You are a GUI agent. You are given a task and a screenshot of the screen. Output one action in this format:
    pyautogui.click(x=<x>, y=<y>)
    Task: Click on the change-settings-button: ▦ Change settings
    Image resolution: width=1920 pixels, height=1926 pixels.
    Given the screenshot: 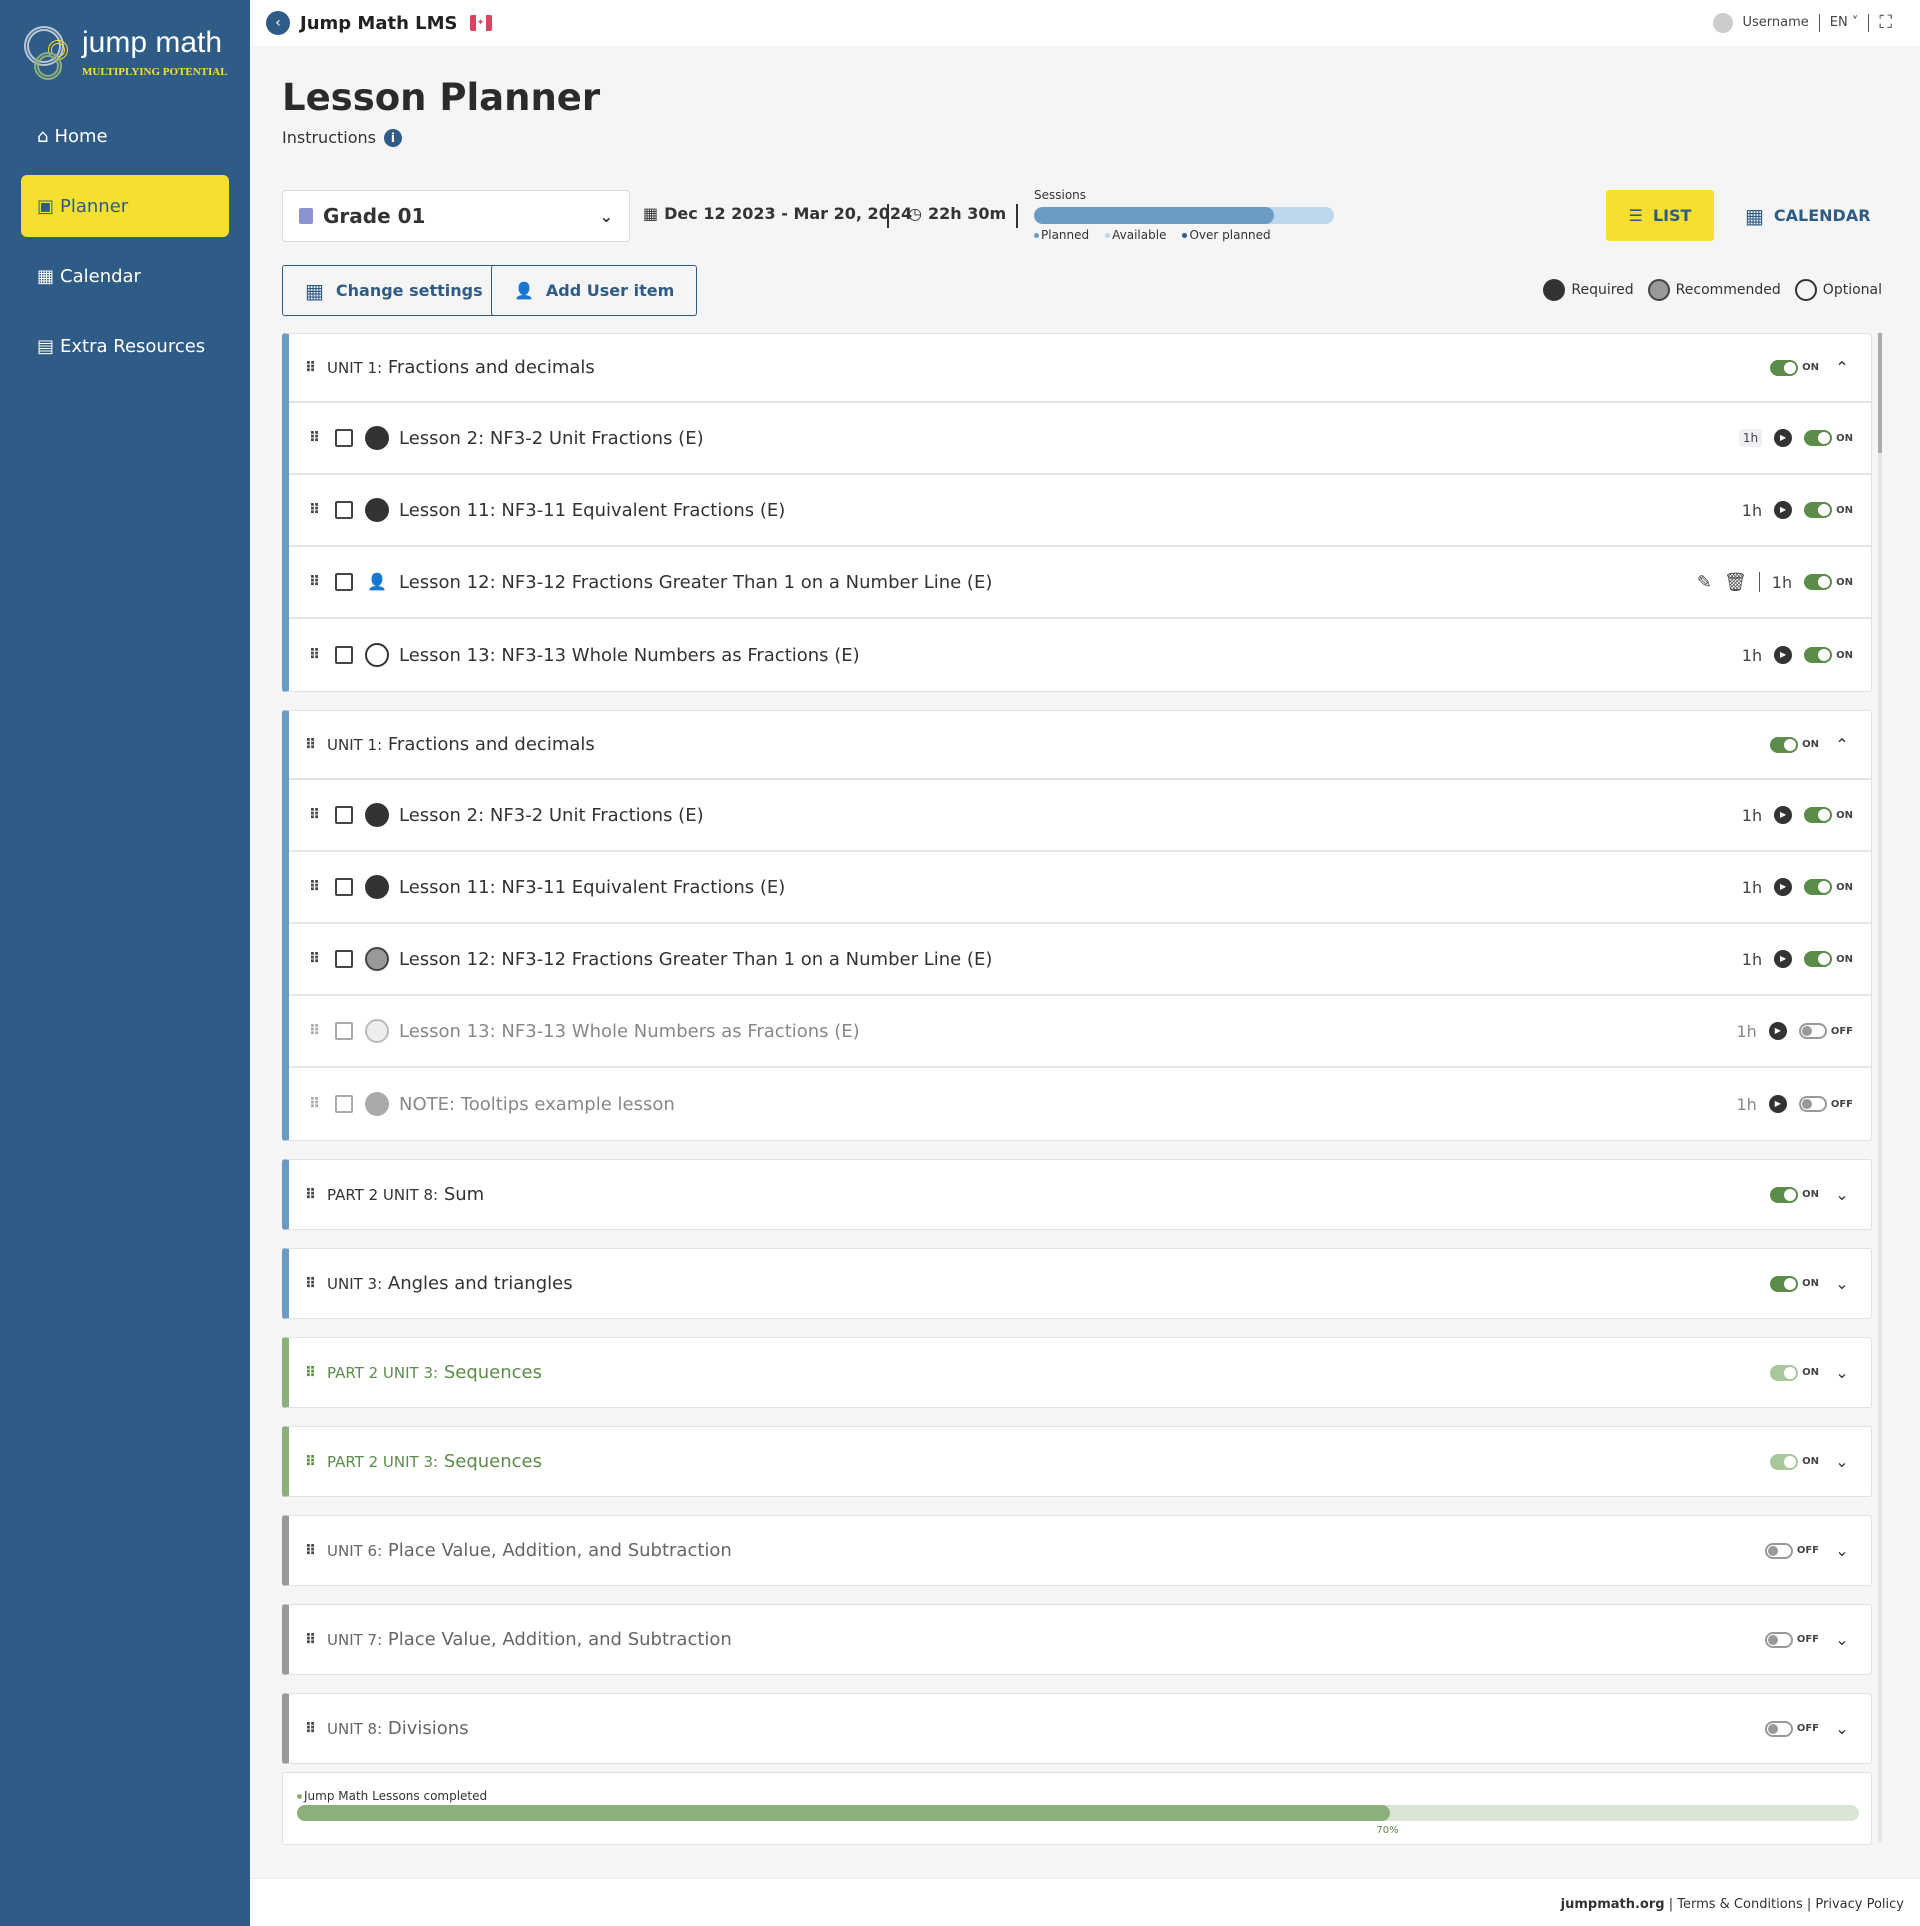 What is the action you would take?
    pyautogui.click(x=394, y=290)
    